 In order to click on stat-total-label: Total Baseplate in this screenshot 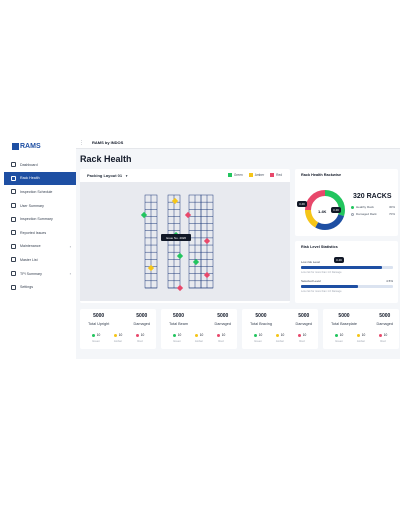, I will do `click(344, 324)`.